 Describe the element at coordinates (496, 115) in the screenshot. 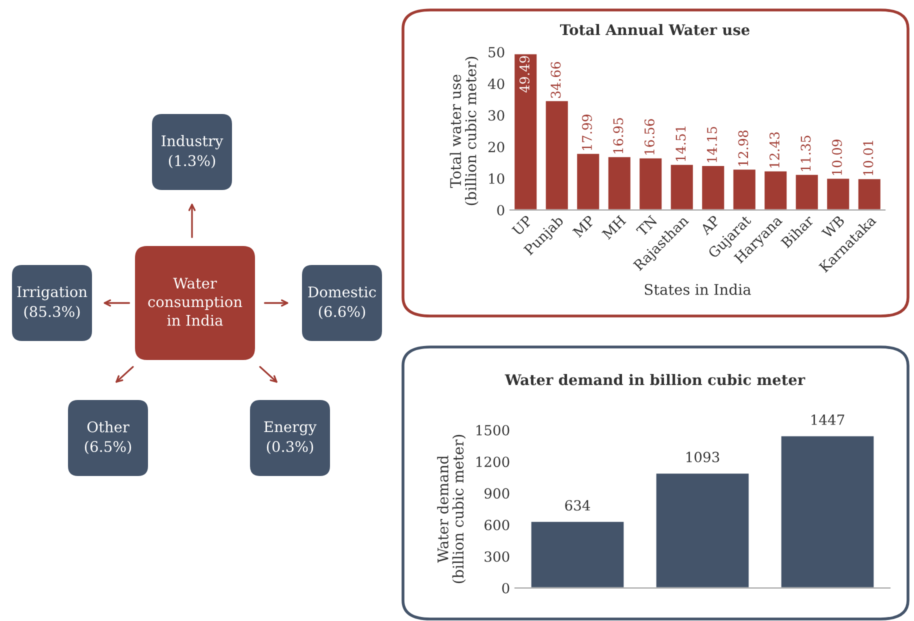

I see `y-tick-label: 30` at that location.